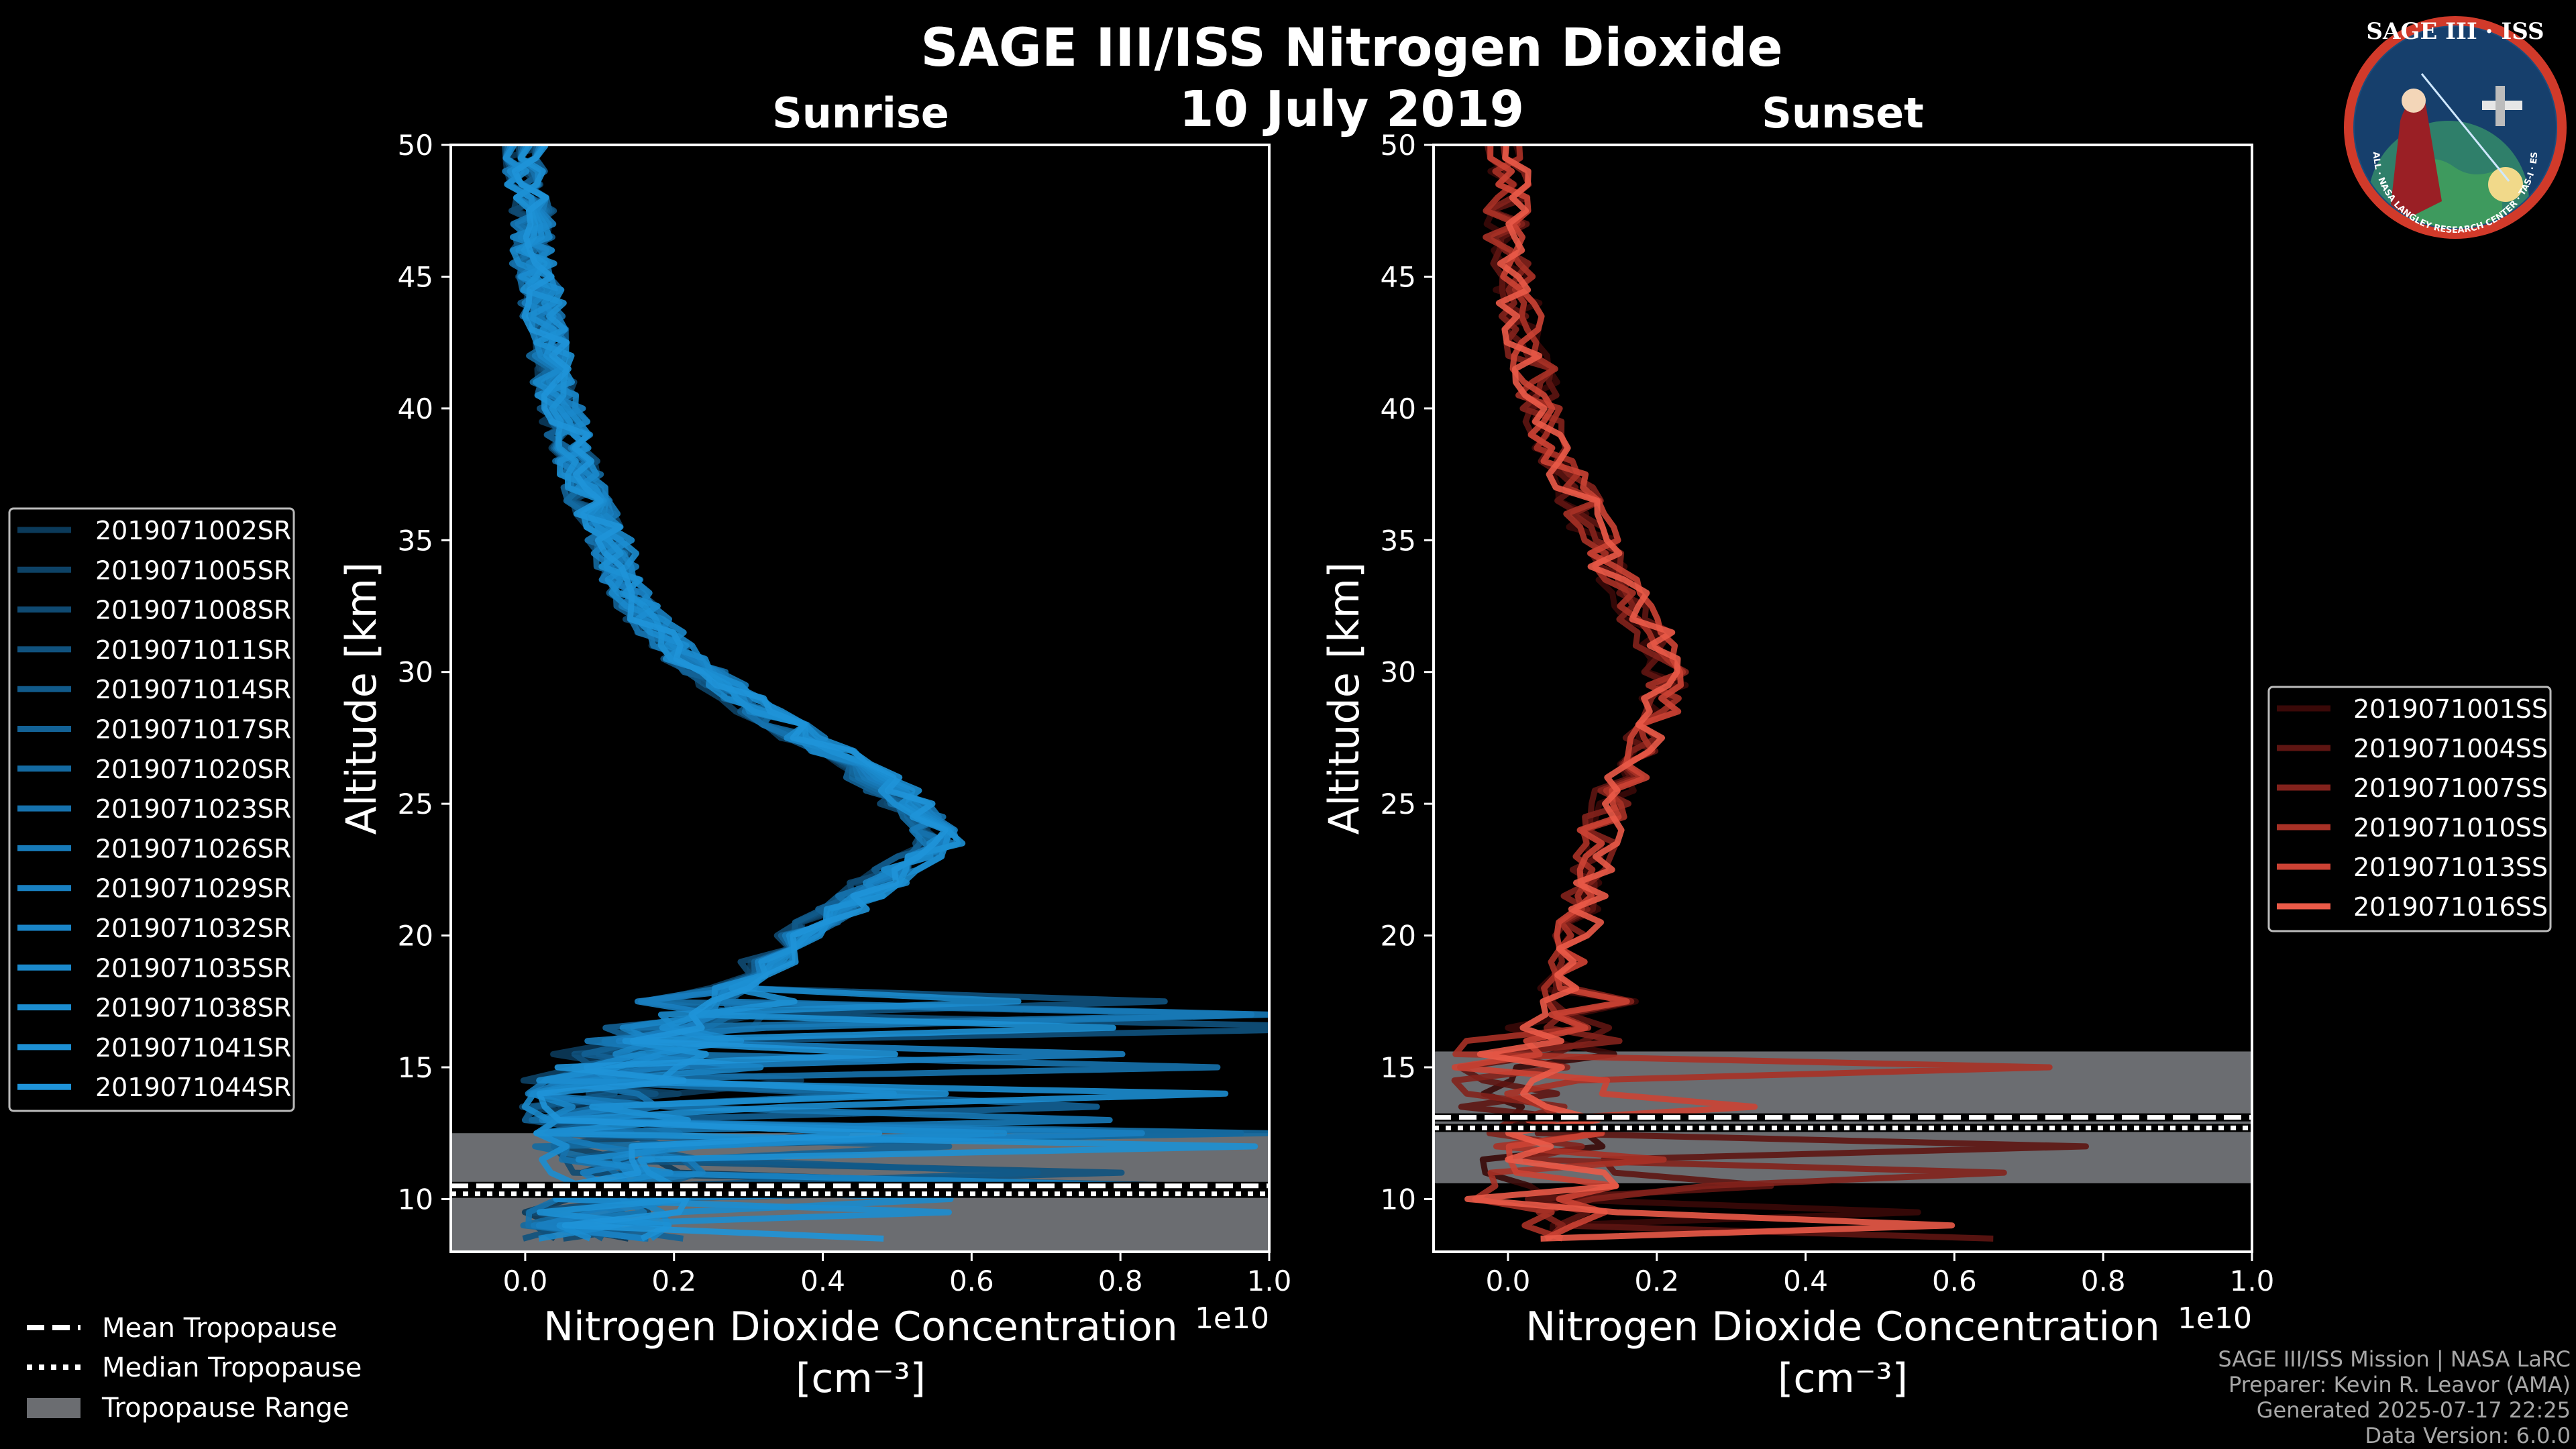 The width and height of the screenshot is (2576, 1449). What do you see at coordinates (415, 540) in the screenshot?
I see `sunrise-ytick-label: 35` at bounding box center [415, 540].